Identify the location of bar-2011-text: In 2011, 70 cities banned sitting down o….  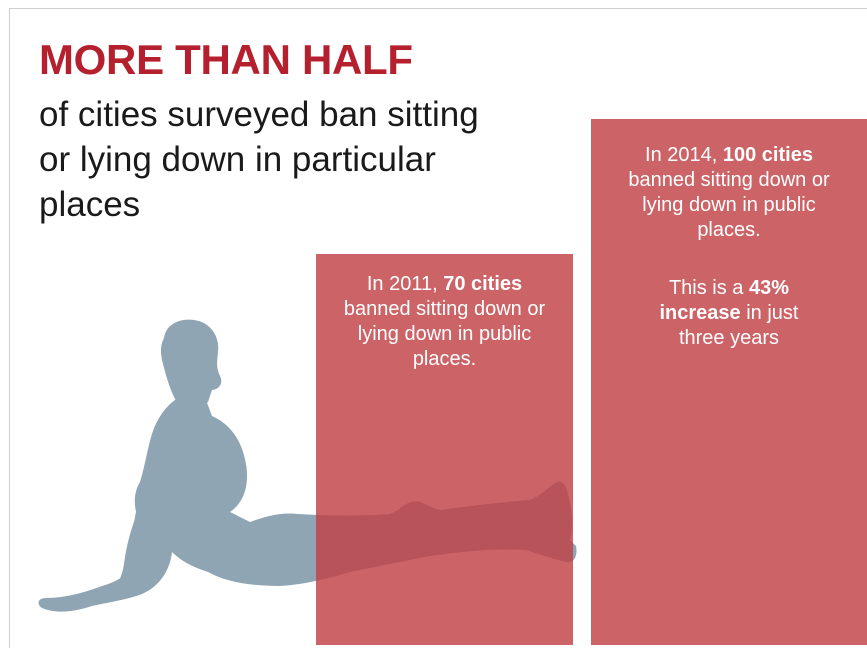
(445, 322).